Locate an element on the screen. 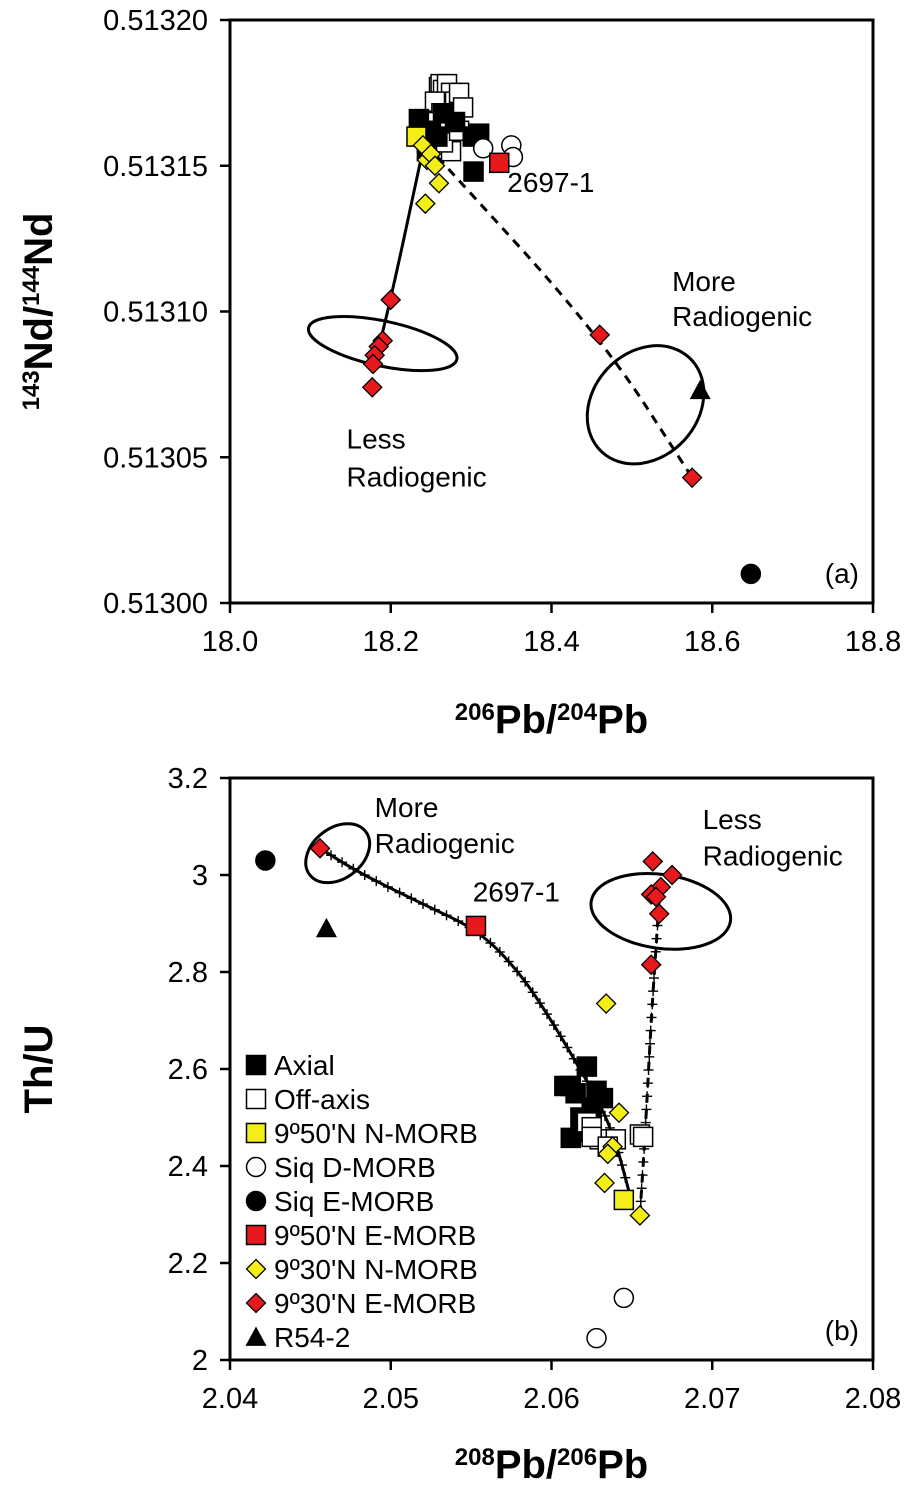  legend-marker-square-open is located at coordinates (256, 1099).